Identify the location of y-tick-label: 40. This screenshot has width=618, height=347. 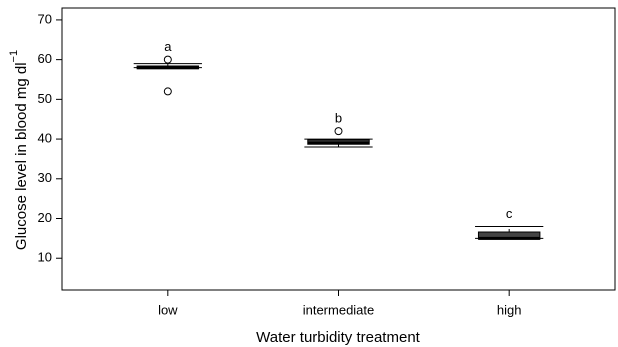
(45, 138).